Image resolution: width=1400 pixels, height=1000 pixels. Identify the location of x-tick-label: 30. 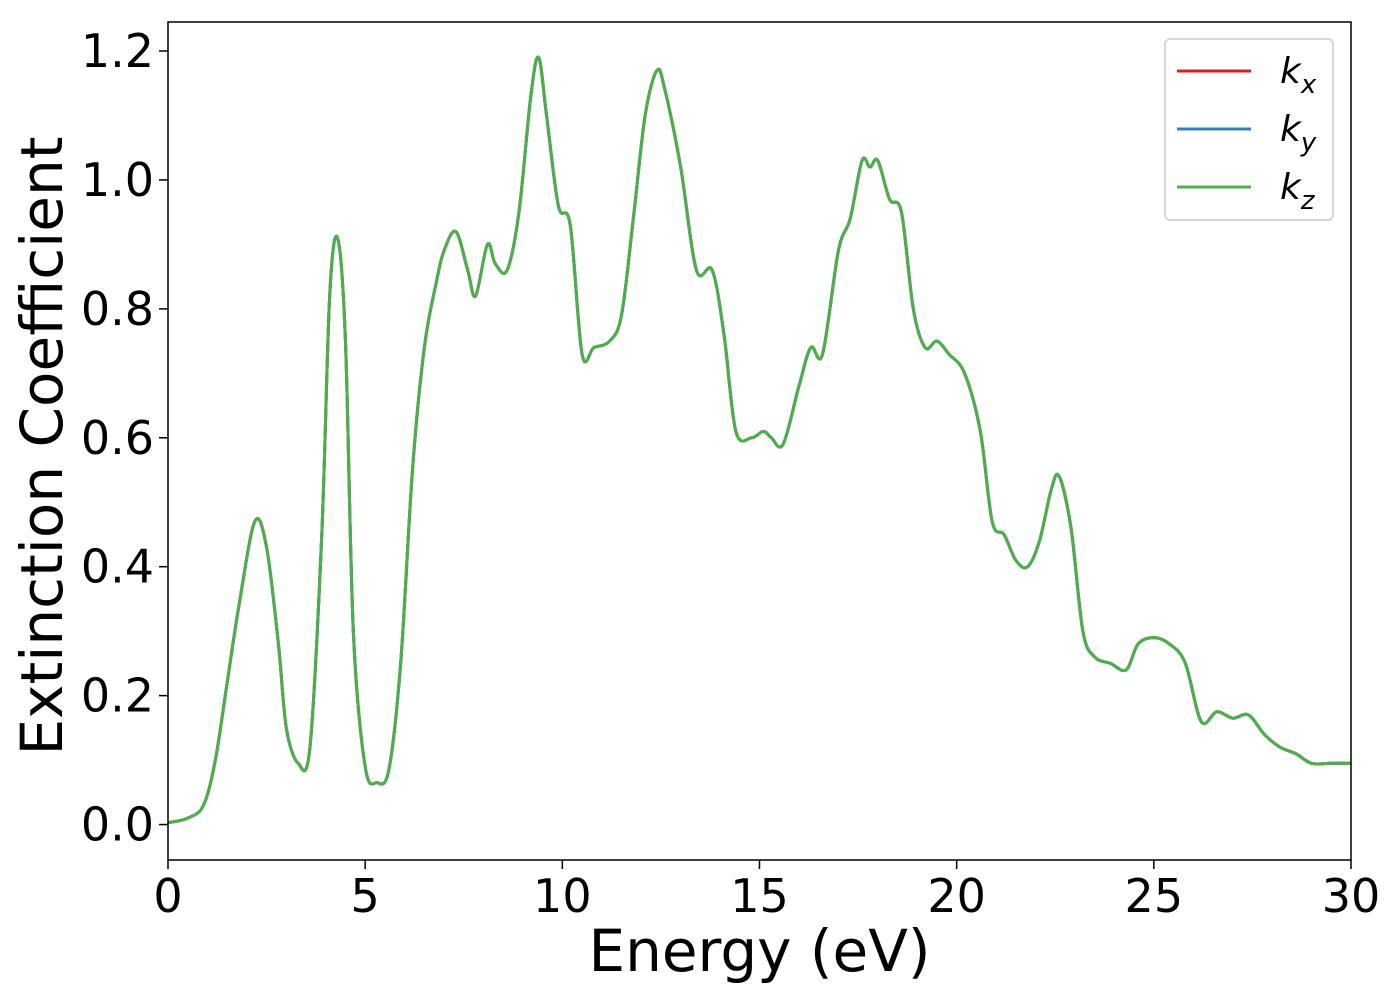
(1351, 896).